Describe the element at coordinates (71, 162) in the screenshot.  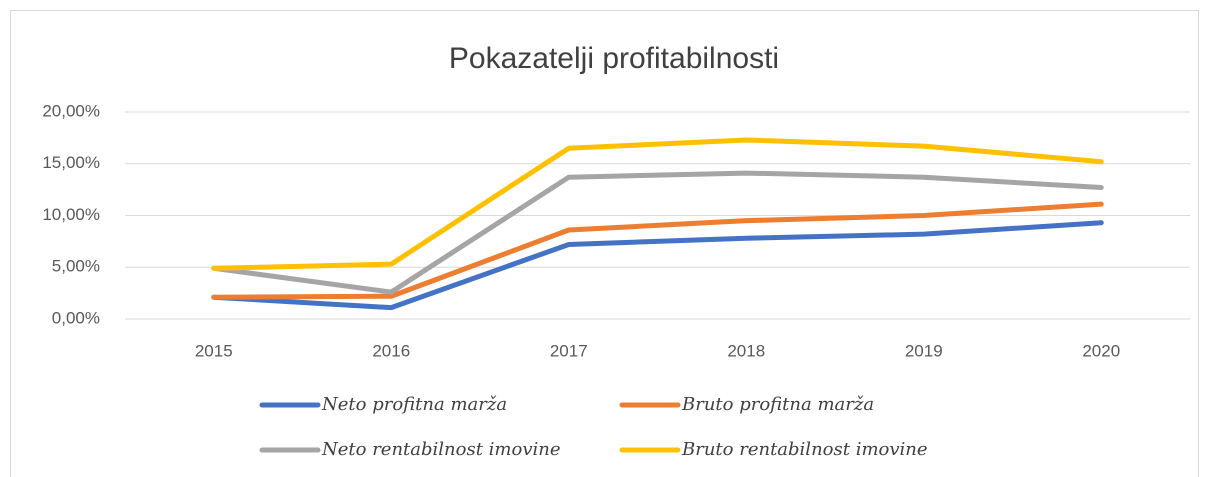
I see `y-tick-label: 15,00%` at that location.